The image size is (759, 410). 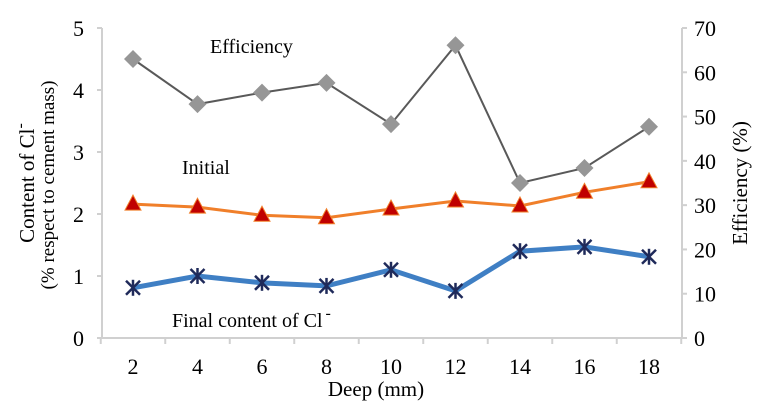 What do you see at coordinates (78, 214) in the screenshot?
I see `y-left-tick-label: 2` at bounding box center [78, 214].